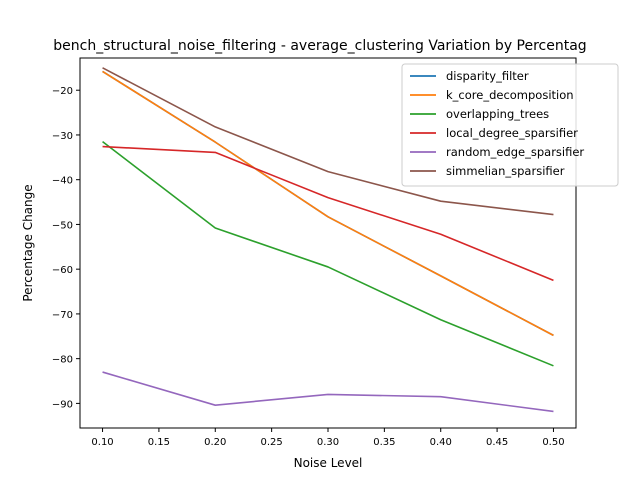  I want to click on legend-label: overlapping_trees, so click(497, 114).